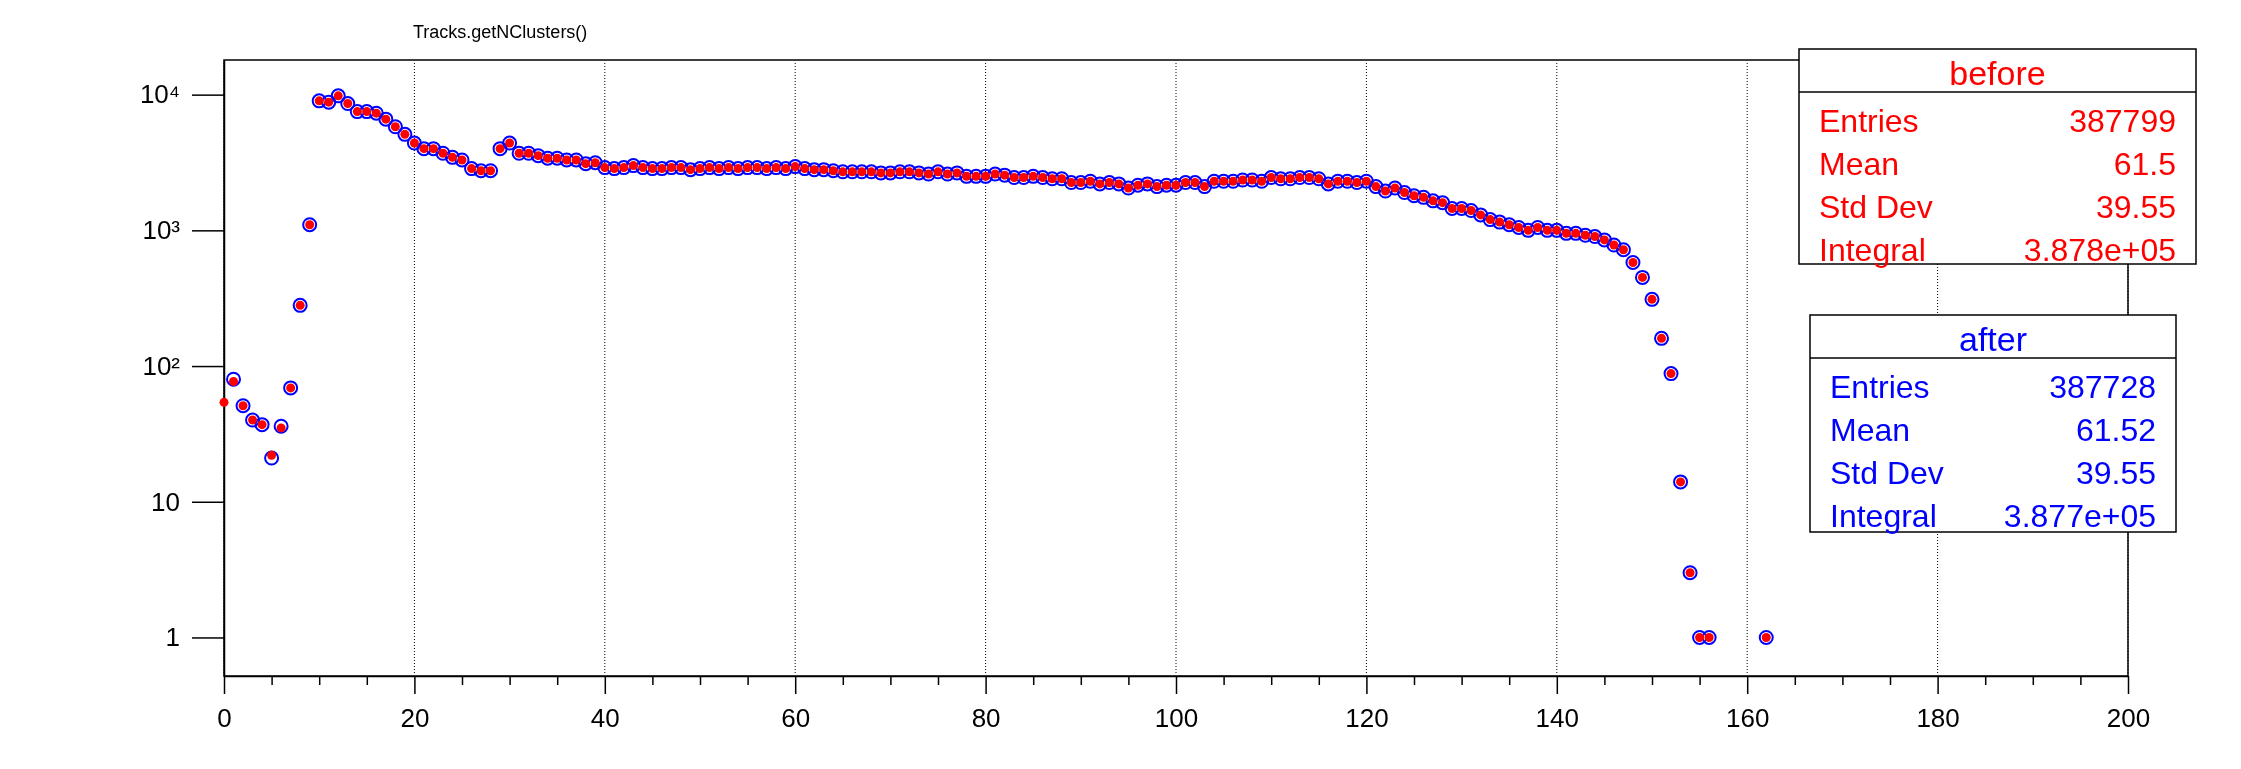 This screenshot has height=769, width=2241. Describe the element at coordinates (796, 718) in the screenshot. I see `x-tick-label: 60` at that location.